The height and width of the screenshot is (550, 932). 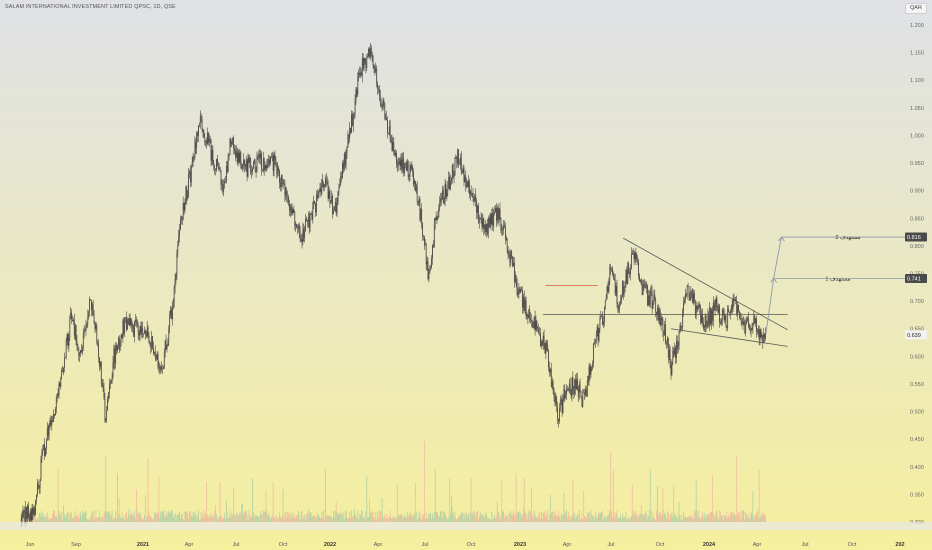 What do you see at coordinates (466, 526) in the screenshot?
I see `x-axis-strip` at bounding box center [466, 526].